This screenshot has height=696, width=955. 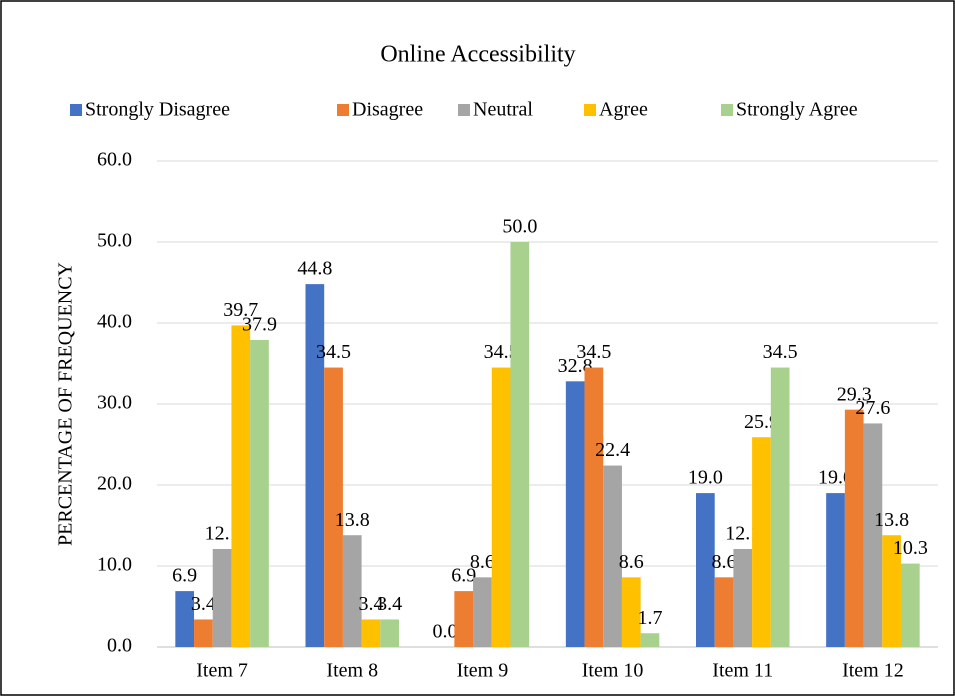 What do you see at coordinates (259, 325) in the screenshot?
I see `value-label: 37.9` at bounding box center [259, 325].